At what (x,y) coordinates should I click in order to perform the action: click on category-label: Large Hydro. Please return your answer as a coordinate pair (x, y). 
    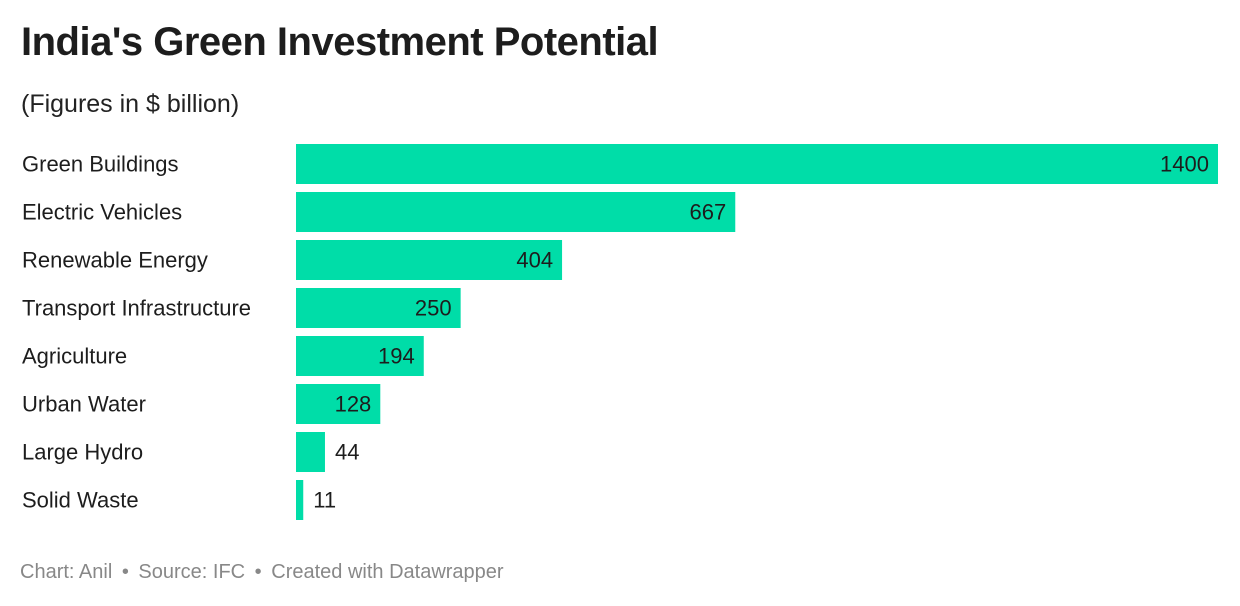
    Looking at the image, I should click on (82, 452).